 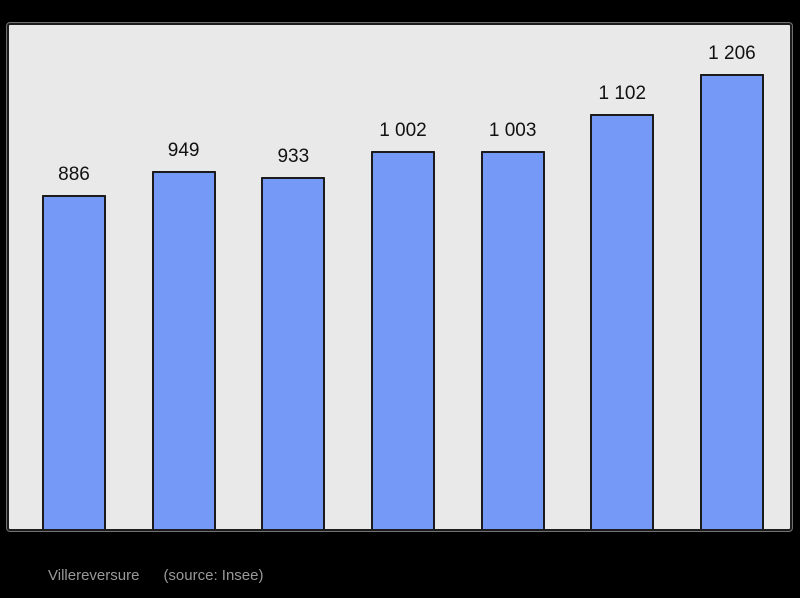 I want to click on caption-title: Villereversure, so click(x=94, y=575).